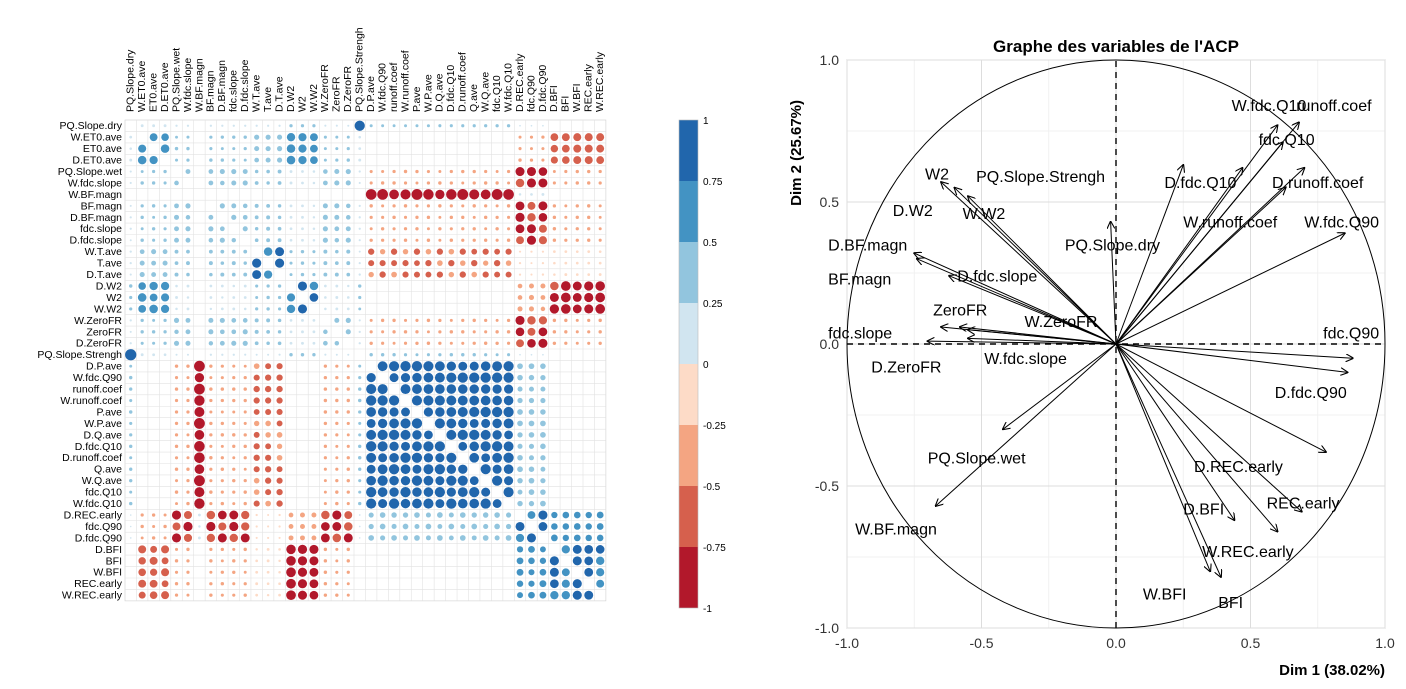  Describe the element at coordinates (97, 504) in the screenshot. I see `row-label-w-fdc-q10: W.fdc.Q10` at that location.